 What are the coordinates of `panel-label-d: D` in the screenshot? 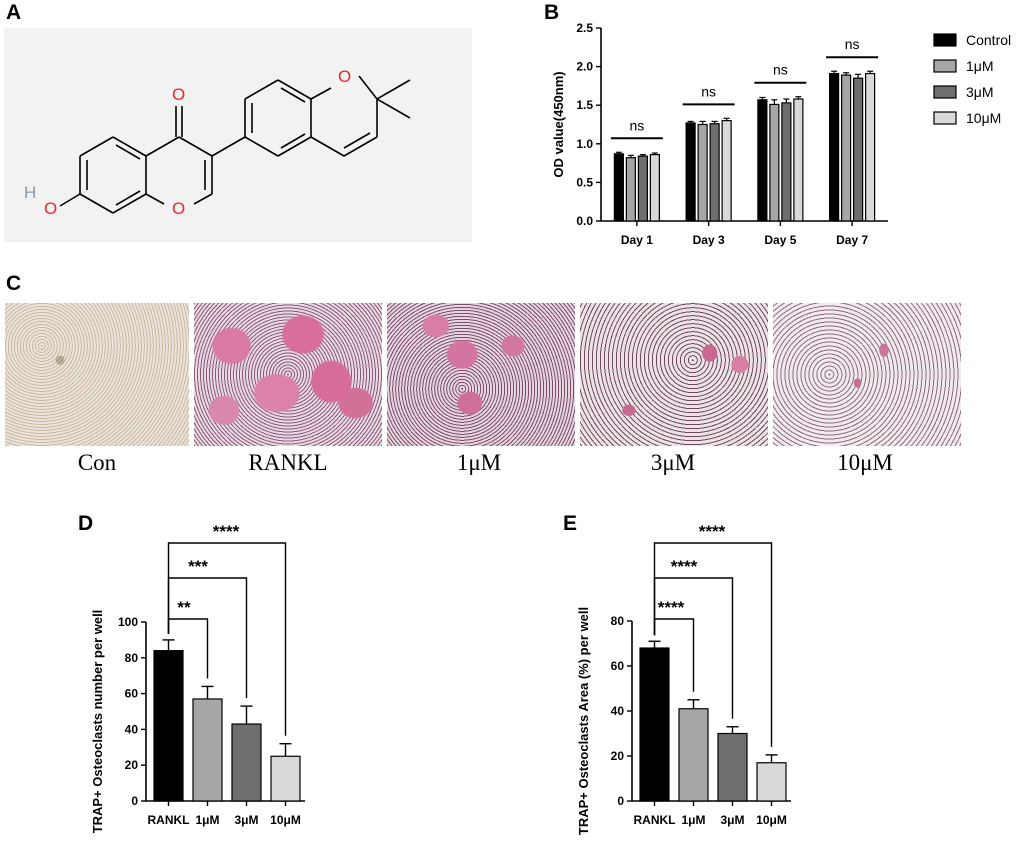 It's located at (86, 523).